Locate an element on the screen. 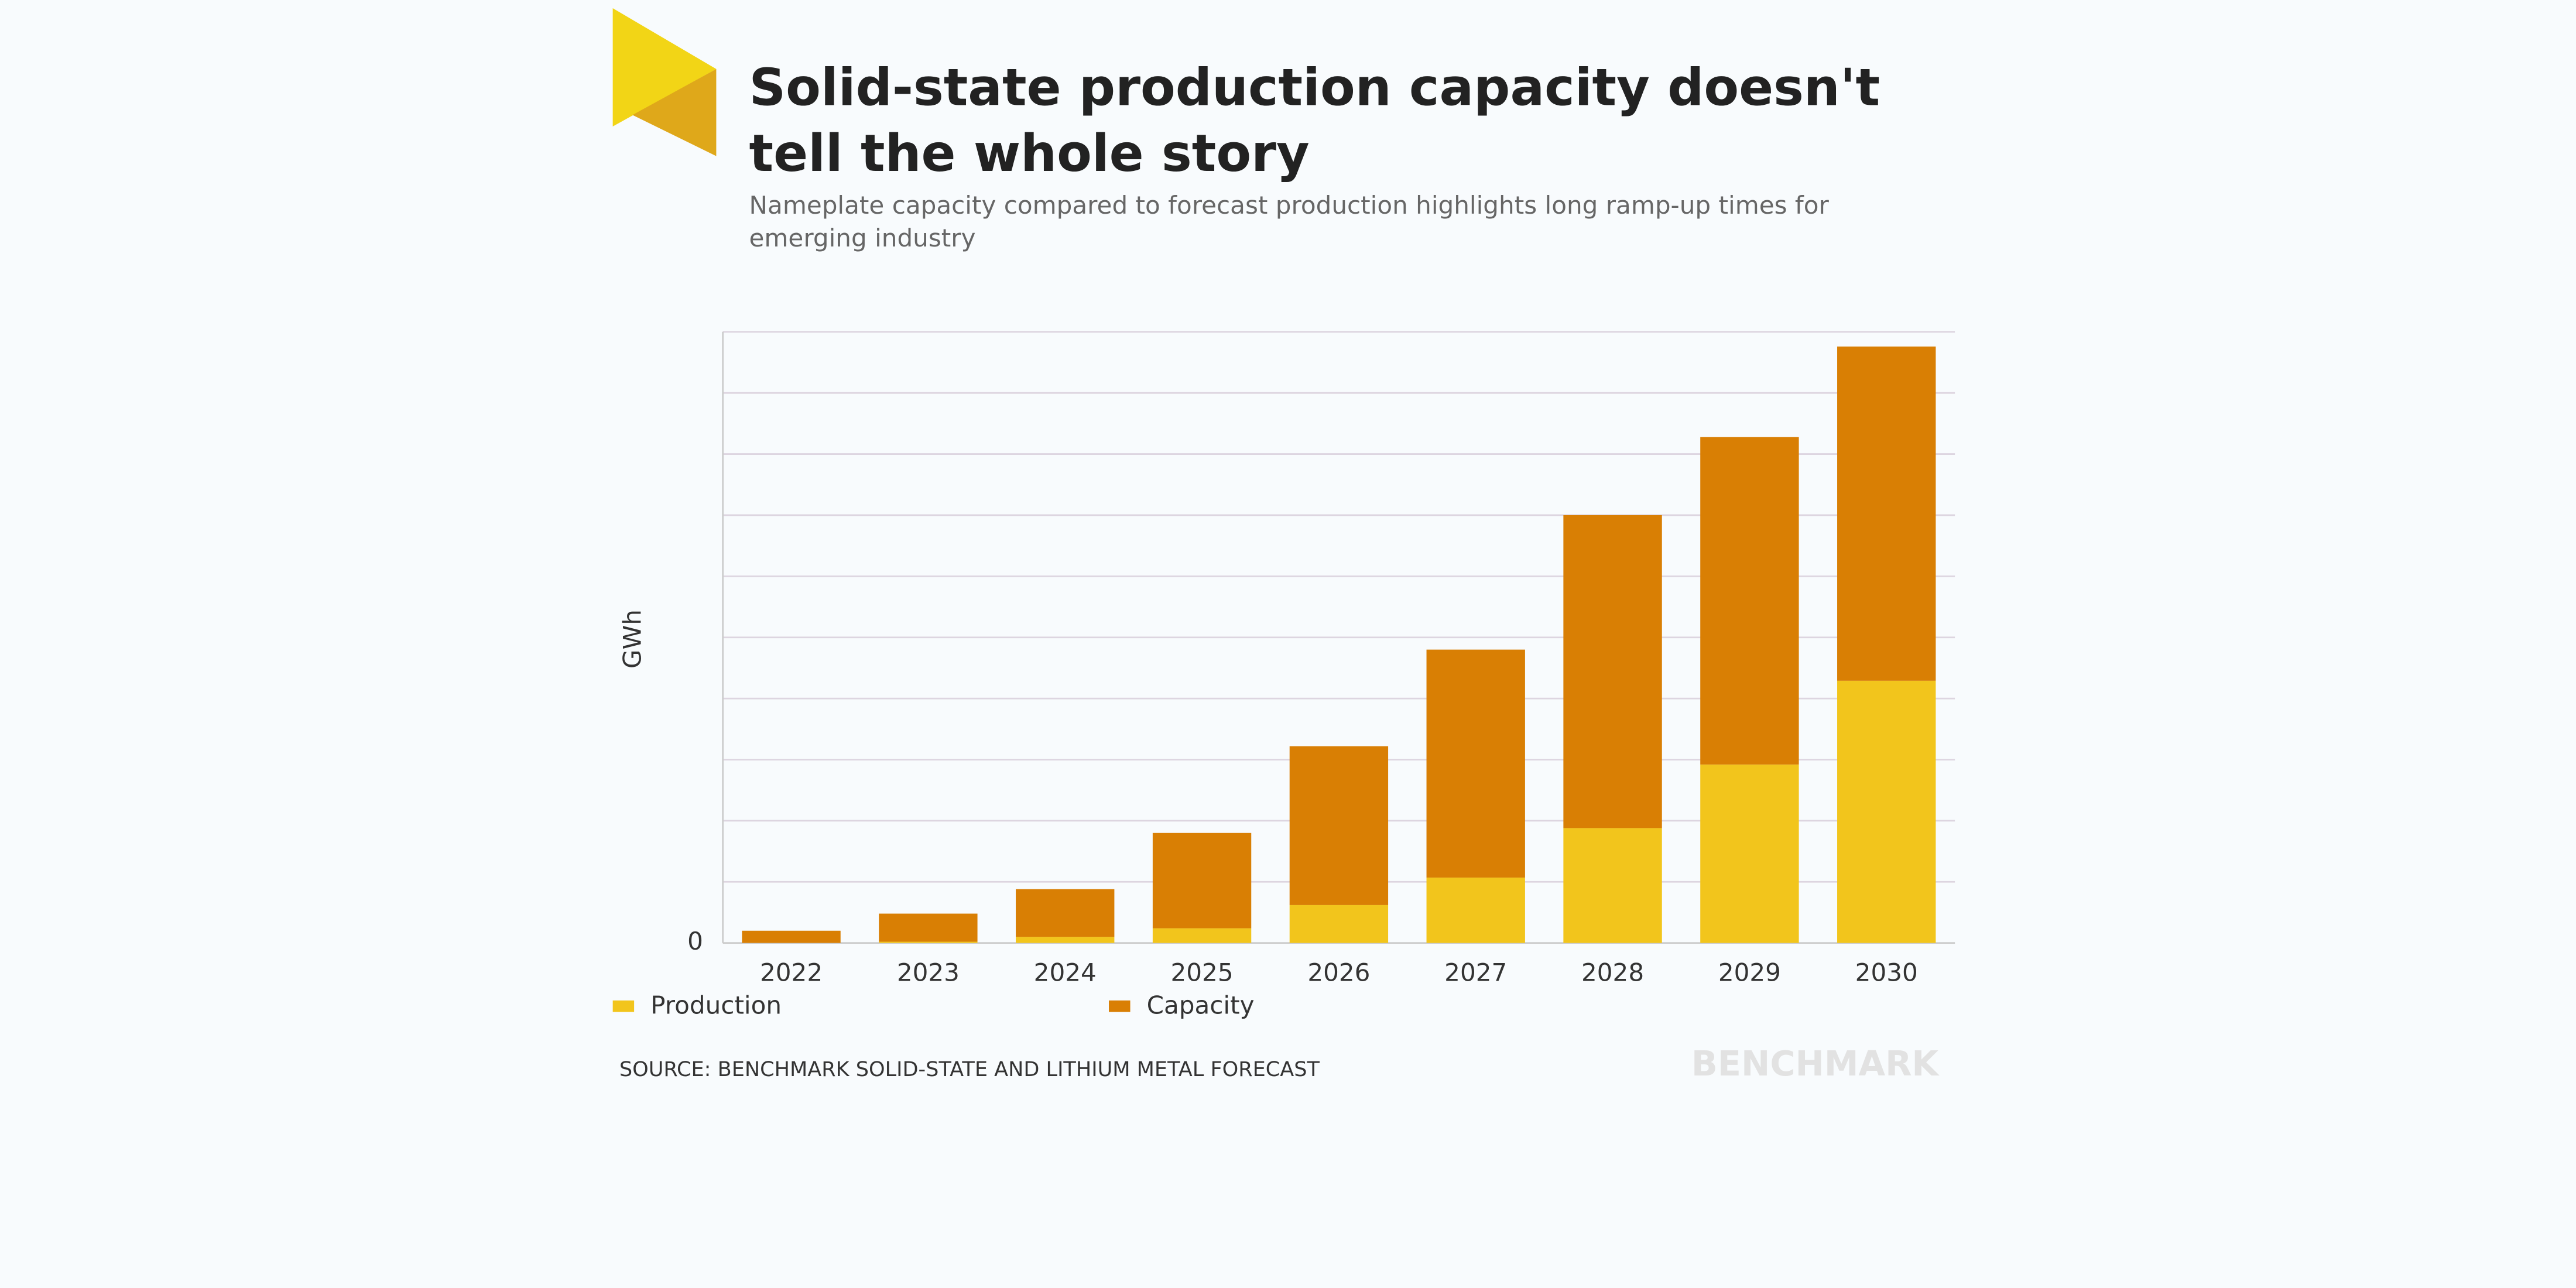  x-tick-label: 2024 is located at coordinates (1065, 972).